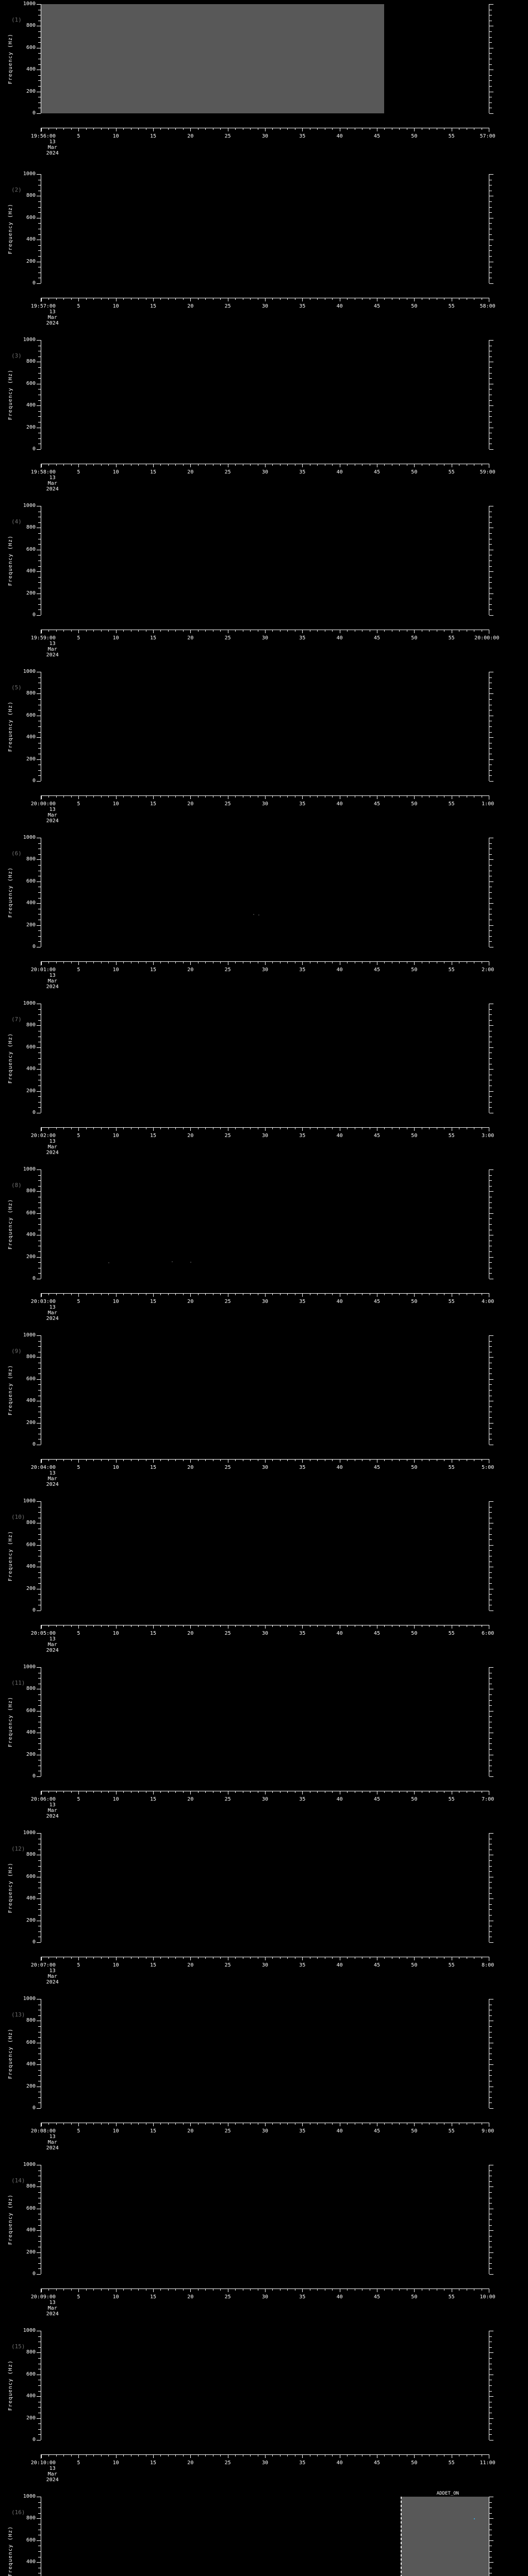 The height and width of the screenshot is (2576, 528). I want to click on y-axis-tick-label: 600, so click(31, 1047).